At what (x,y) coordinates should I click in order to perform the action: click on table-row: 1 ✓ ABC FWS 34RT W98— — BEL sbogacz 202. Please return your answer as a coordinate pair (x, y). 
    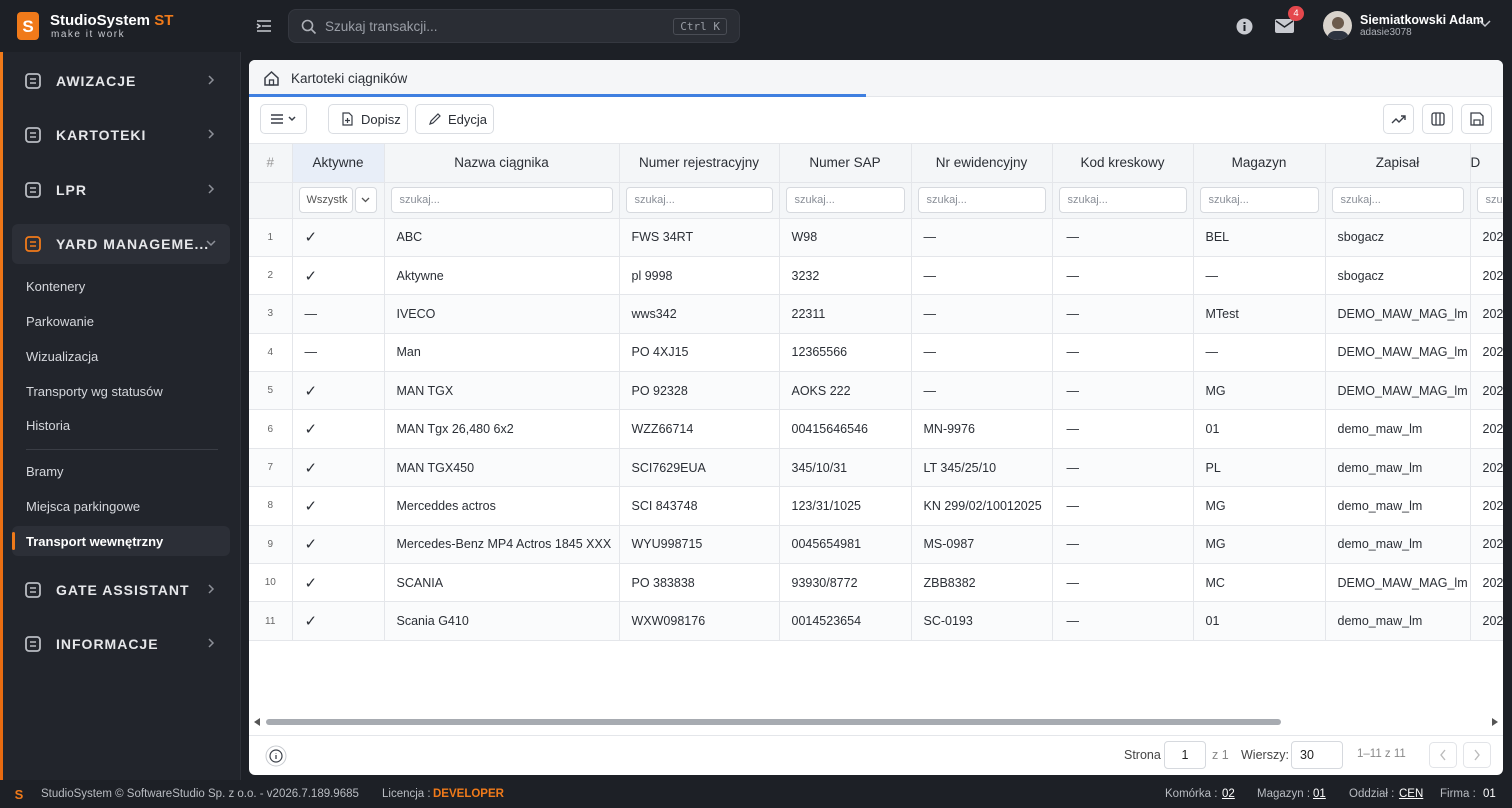
    Looking at the image, I should click on (876, 237).